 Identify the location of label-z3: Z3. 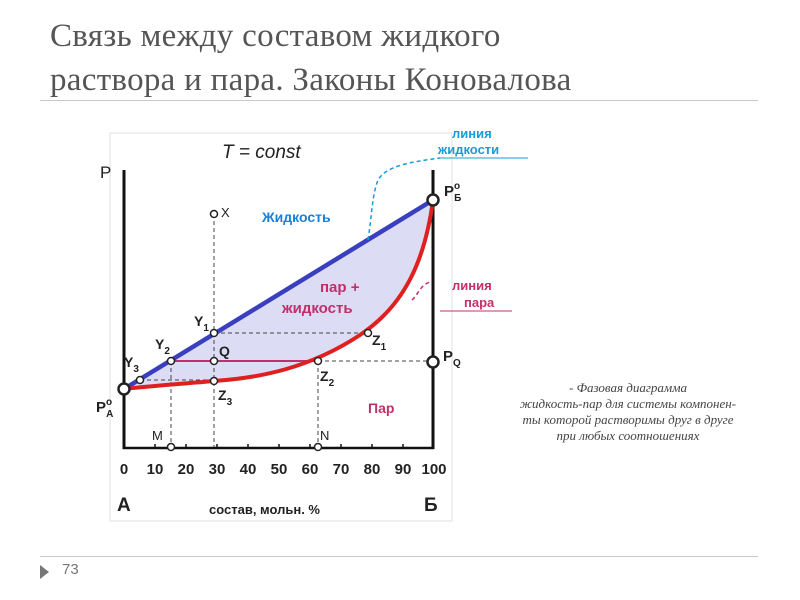
(225, 397).